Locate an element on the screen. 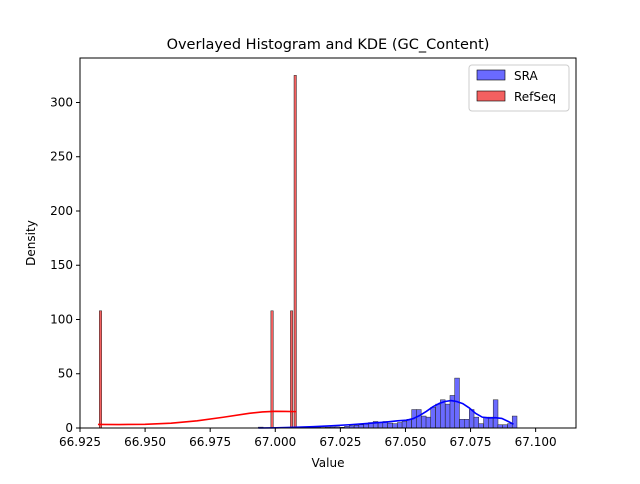 Image resolution: width=640 pixels, height=484 pixels. x-tick-label-5: 67.050 is located at coordinates (405, 442).